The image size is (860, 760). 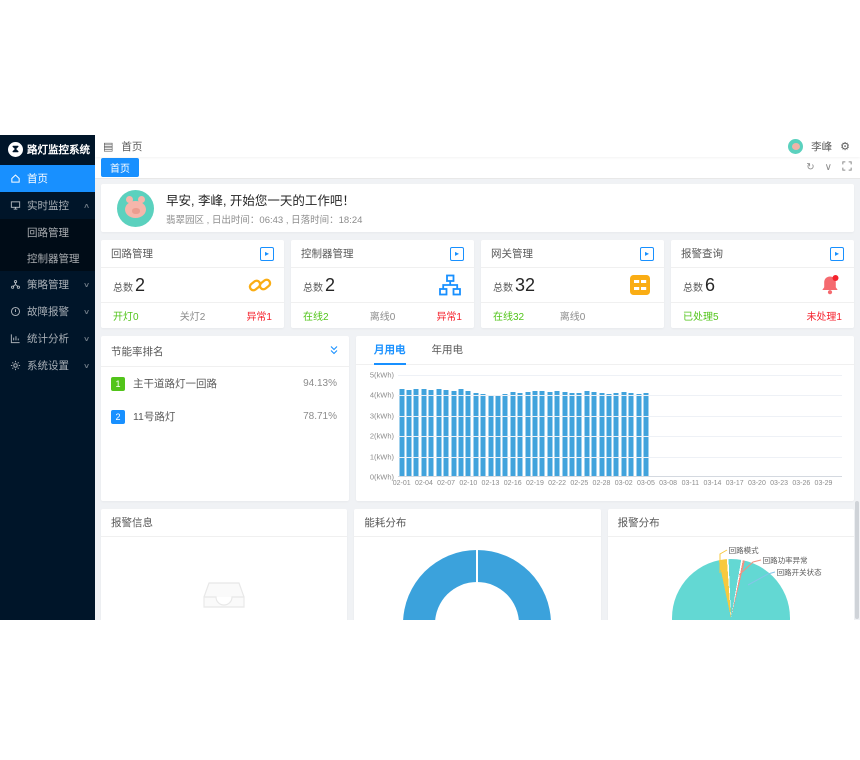 I want to click on stat-card-title: 报警查询, so click(x=702, y=254).